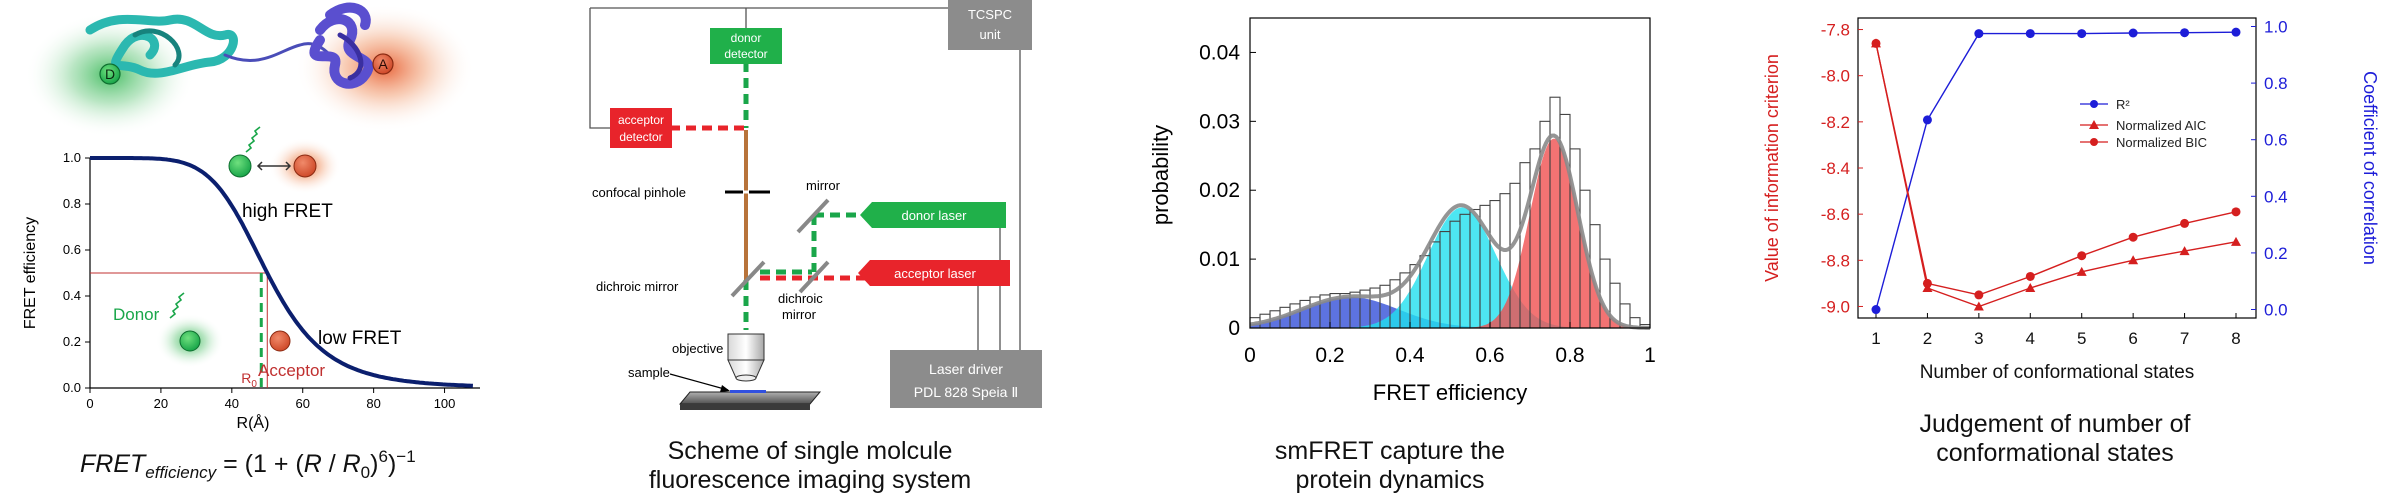 The height and width of the screenshot is (497, 2400). Describe the element at coordinates (248, 464) in the screenshot. I see `fret-formula: FRETefficiency = (1 + (R / R0)6)−1` at that location.